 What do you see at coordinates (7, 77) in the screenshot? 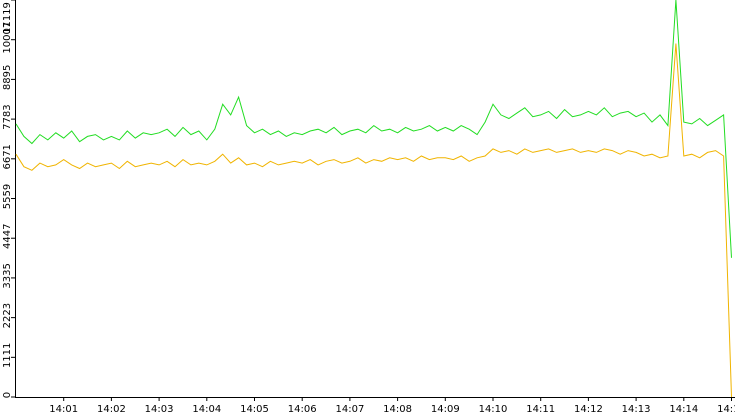
I see `y-tick-label: 8895` at bounding box center [7, 77].